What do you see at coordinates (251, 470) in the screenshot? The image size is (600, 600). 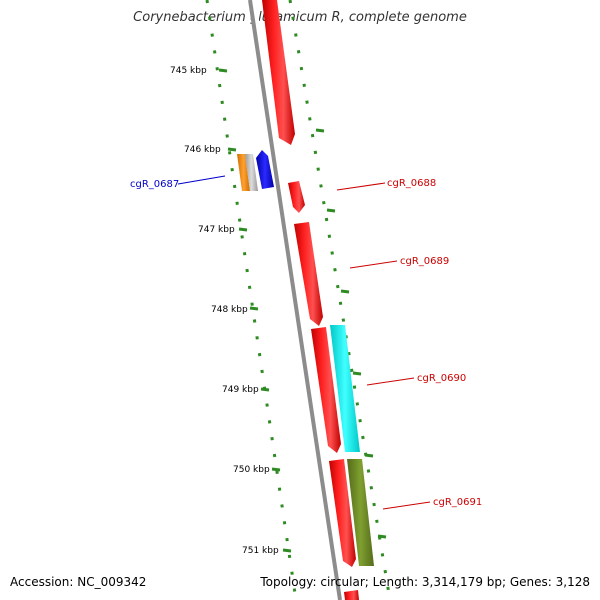 I see `tick-label: 750 kbp` at bounding box center [251, 470].